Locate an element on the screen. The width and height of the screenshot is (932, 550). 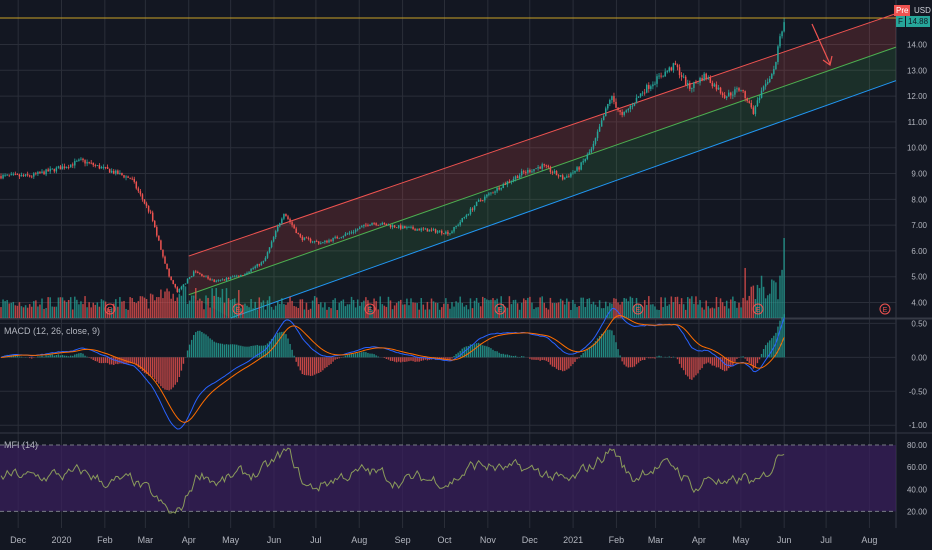
macd-tick-label: 0.50 is located at coordinates (919, 323).